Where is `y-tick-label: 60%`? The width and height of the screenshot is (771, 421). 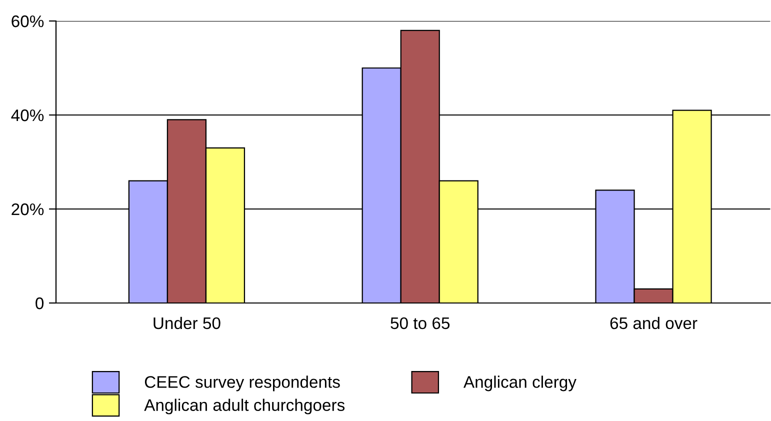 y-tick-label: 60% is located at coordinates (28, 21).